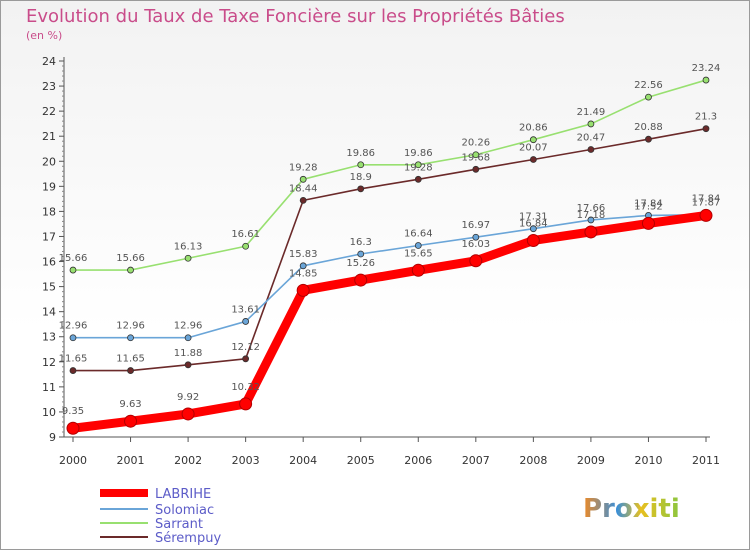  I want to click on x-tick-label: 2006, so click(418, 460).